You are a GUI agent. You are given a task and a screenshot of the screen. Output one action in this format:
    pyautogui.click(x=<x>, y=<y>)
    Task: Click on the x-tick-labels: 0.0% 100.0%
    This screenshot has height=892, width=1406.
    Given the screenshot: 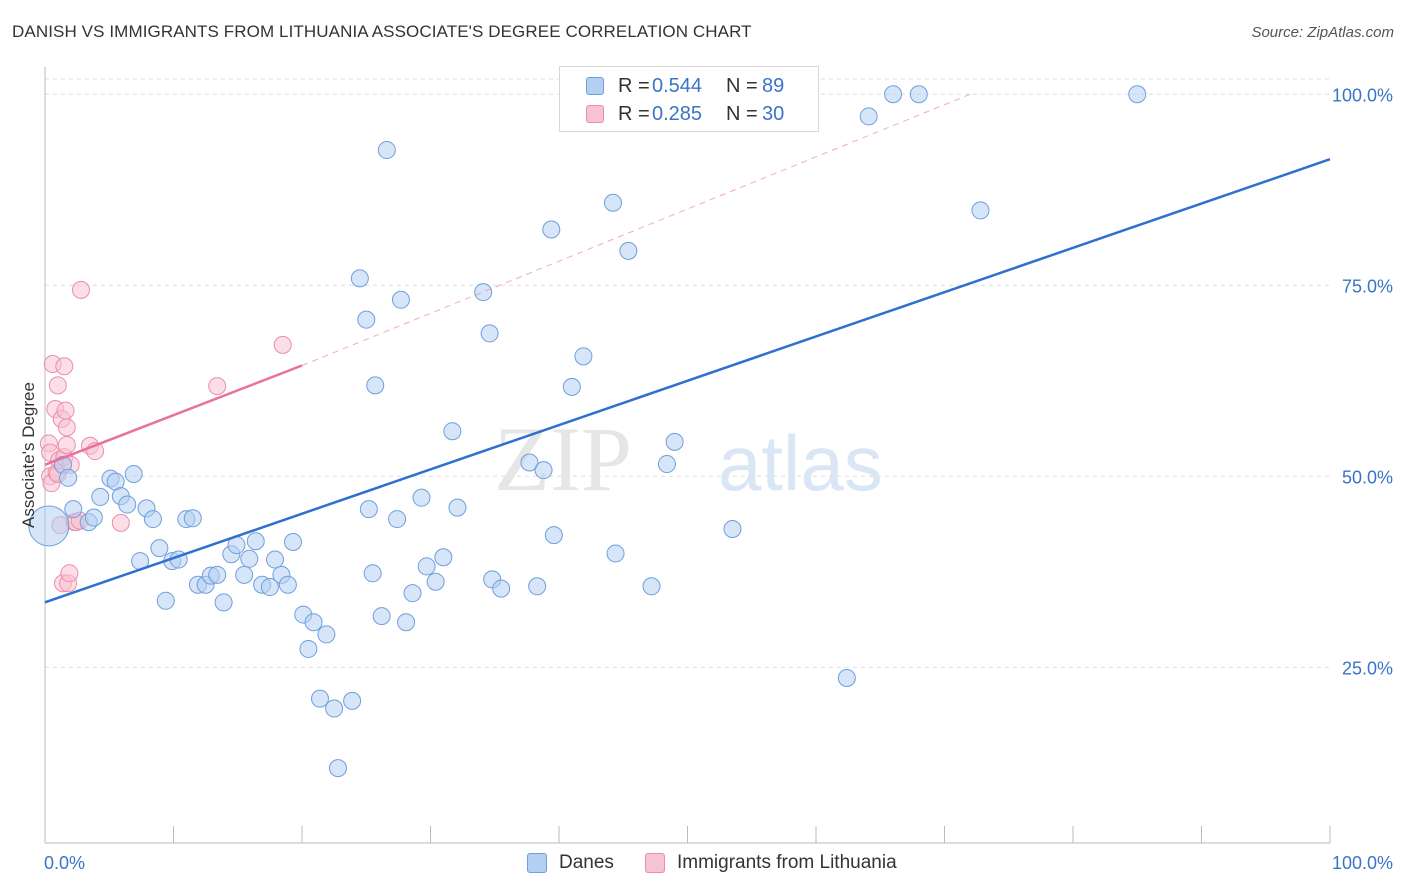 What is the action you would take?
    pyautogui.click(x=718, y=863)
    